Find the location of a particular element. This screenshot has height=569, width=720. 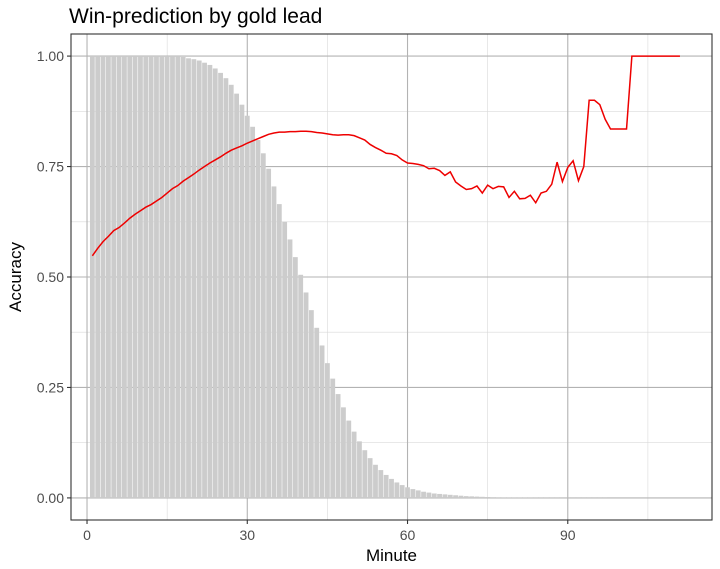

x-axis-ticks: 0 30 60 90 is located at coordinates (329, 531).